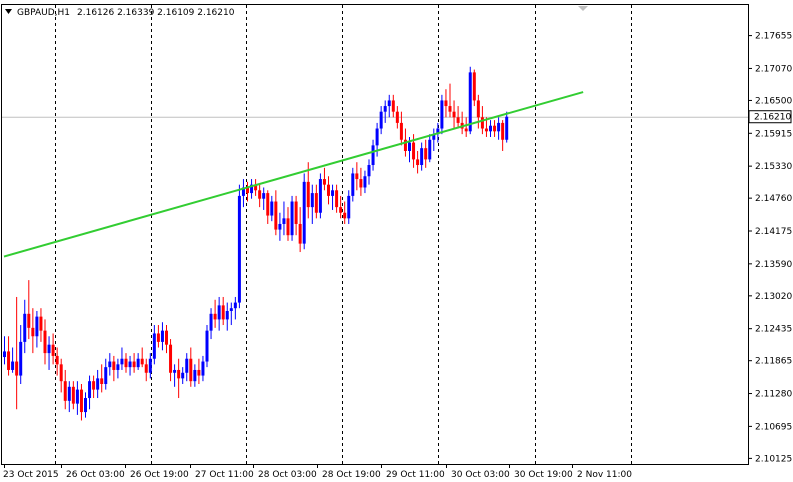 This screenshot has width=793, height=482. I want to click on x-tick-label: 26 Oct 03:00, so click(95, 475).